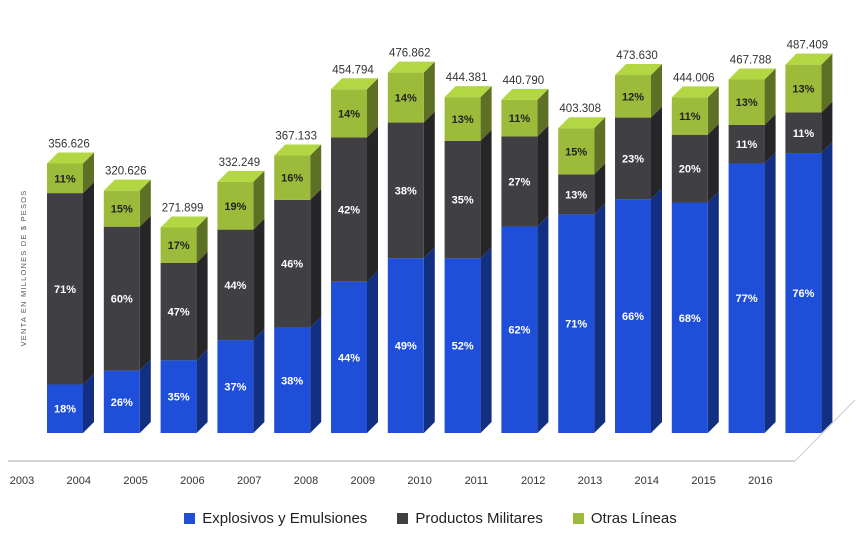  I want to click on pct-label-militares: 27%, so click(519, 182).